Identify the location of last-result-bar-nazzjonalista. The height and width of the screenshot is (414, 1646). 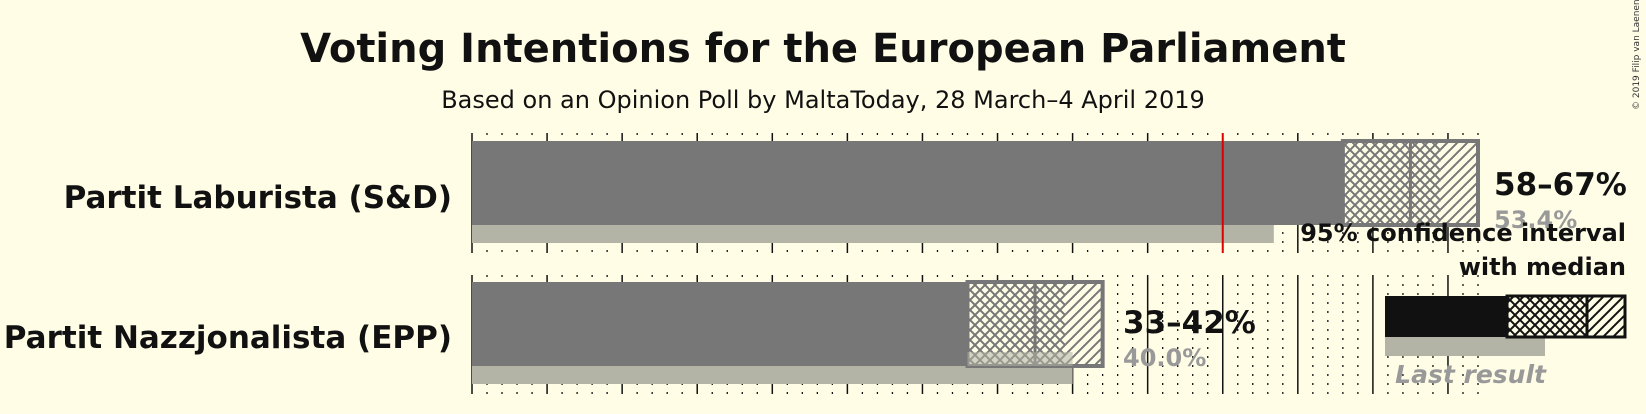
(772, 375).